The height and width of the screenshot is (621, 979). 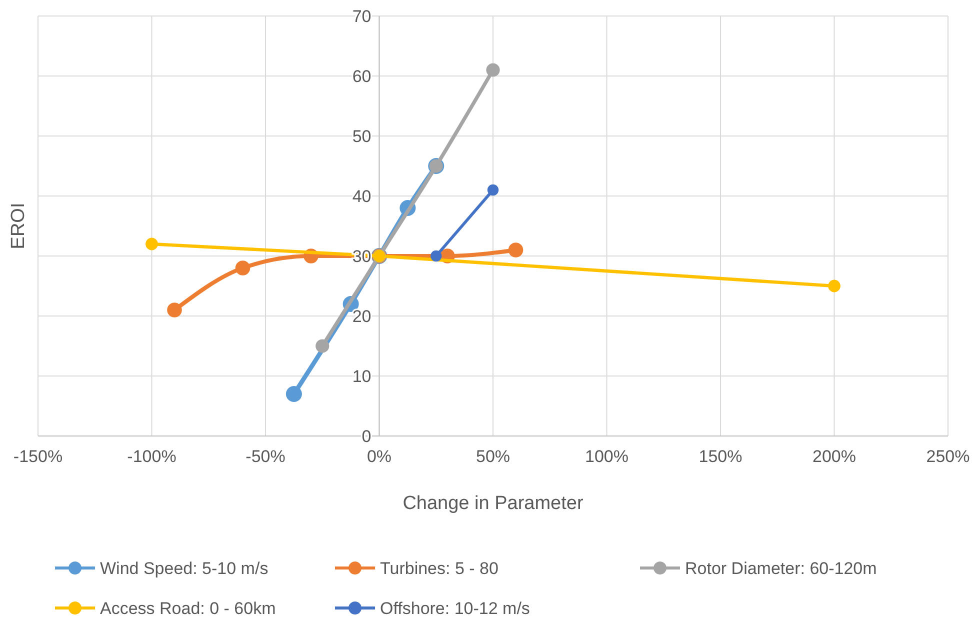 What do you see at coordinates (493, 503) in the screenshot?
I see `x-axis-title: Change in Parameter` at bounding box center [493, 503].